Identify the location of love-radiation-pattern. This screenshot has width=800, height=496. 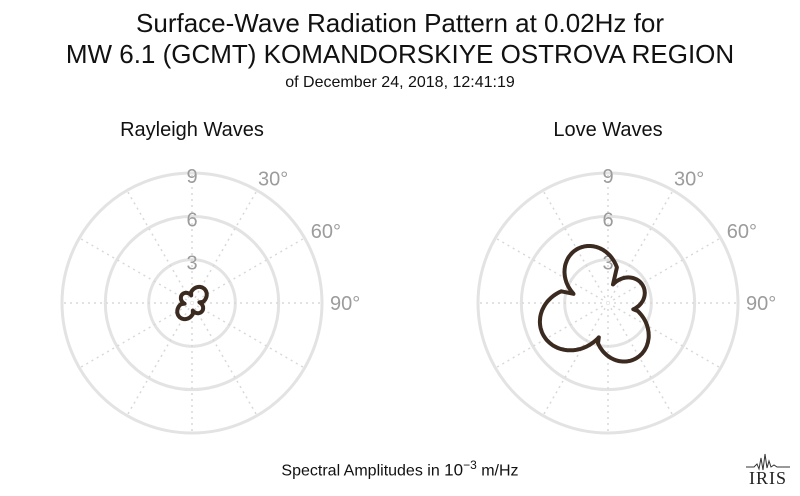
(594, 304).